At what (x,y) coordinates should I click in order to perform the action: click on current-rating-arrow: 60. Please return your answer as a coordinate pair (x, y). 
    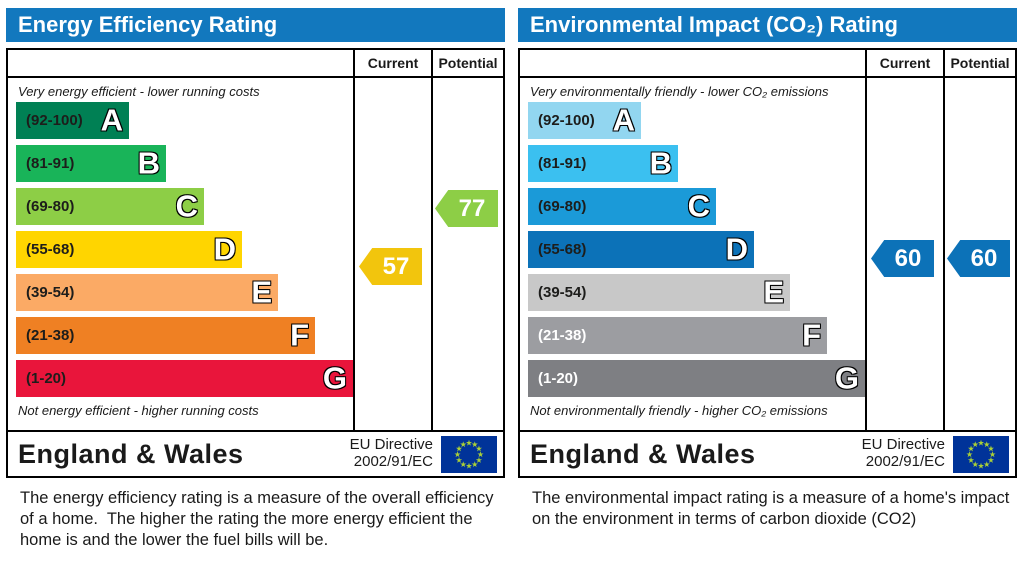
    Looking at the image, I should click on (902, 258).